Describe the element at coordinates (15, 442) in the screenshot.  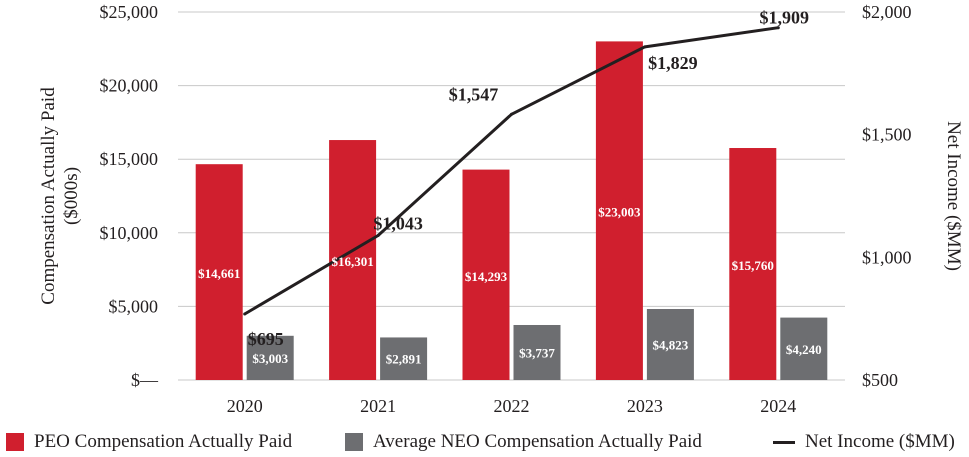
I see `legend-swatch-peo` at that location.